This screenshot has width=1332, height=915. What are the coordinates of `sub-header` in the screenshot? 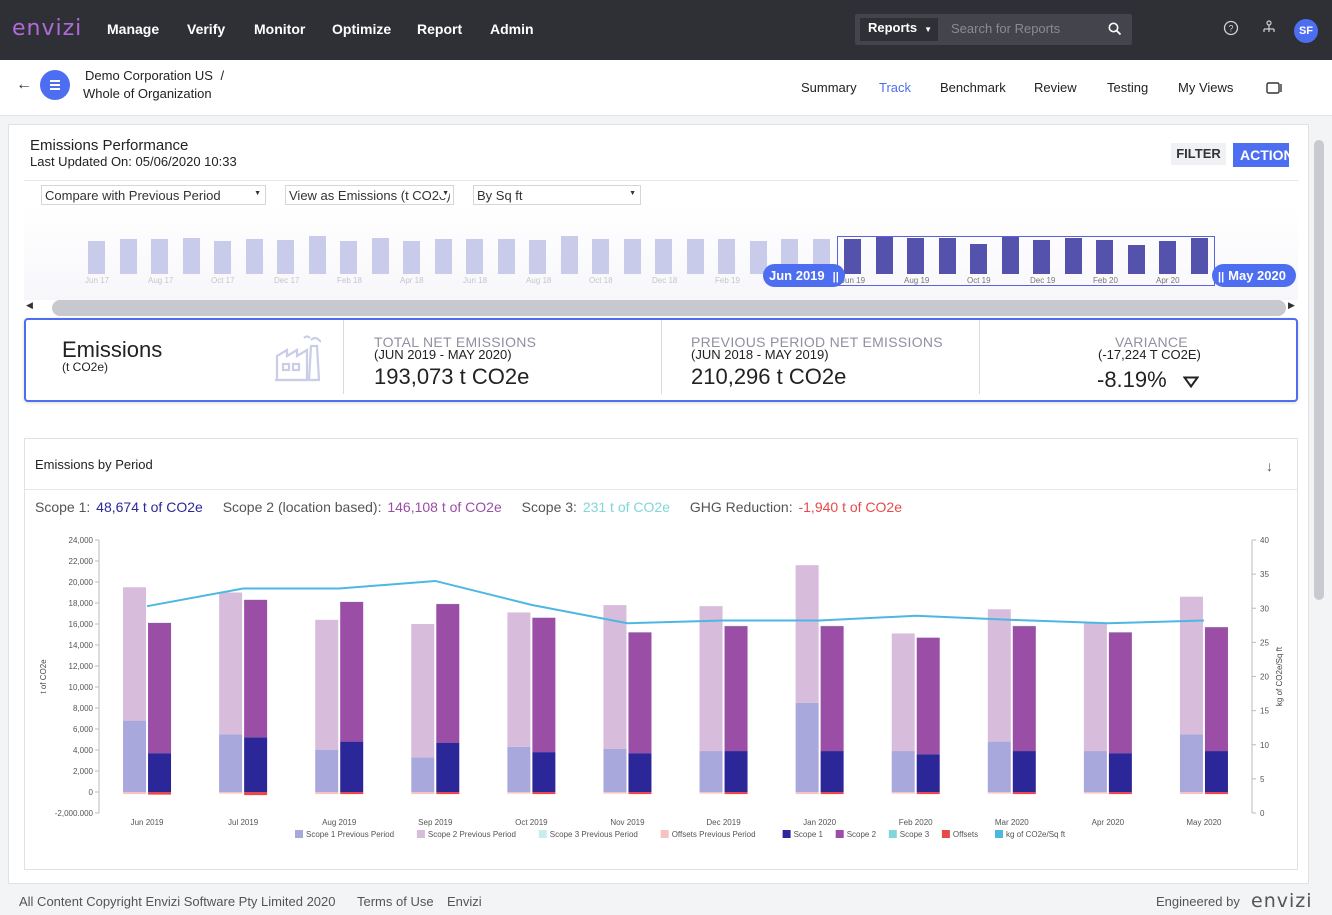 It's located at (666, 88).